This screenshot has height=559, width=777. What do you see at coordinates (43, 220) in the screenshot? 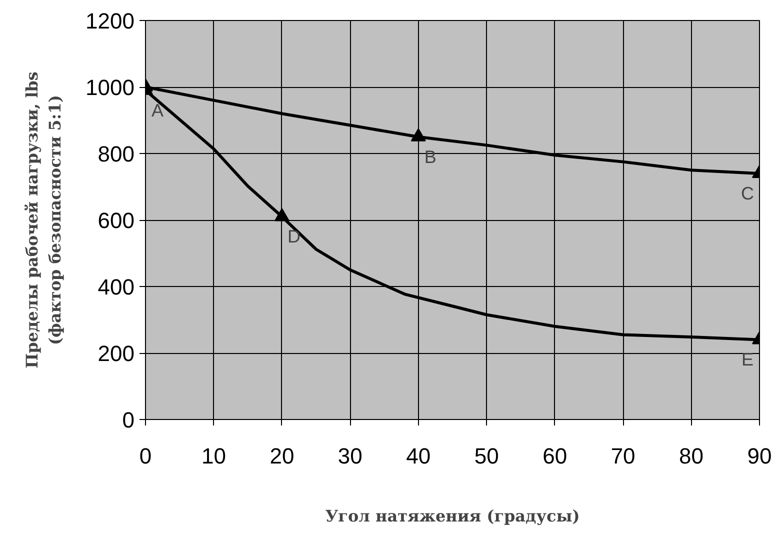
I see `y-axis-title: Пределы рабочей нагрузки, lbs (фактор безопасности 5:1)` at bounding box center [43, 220].